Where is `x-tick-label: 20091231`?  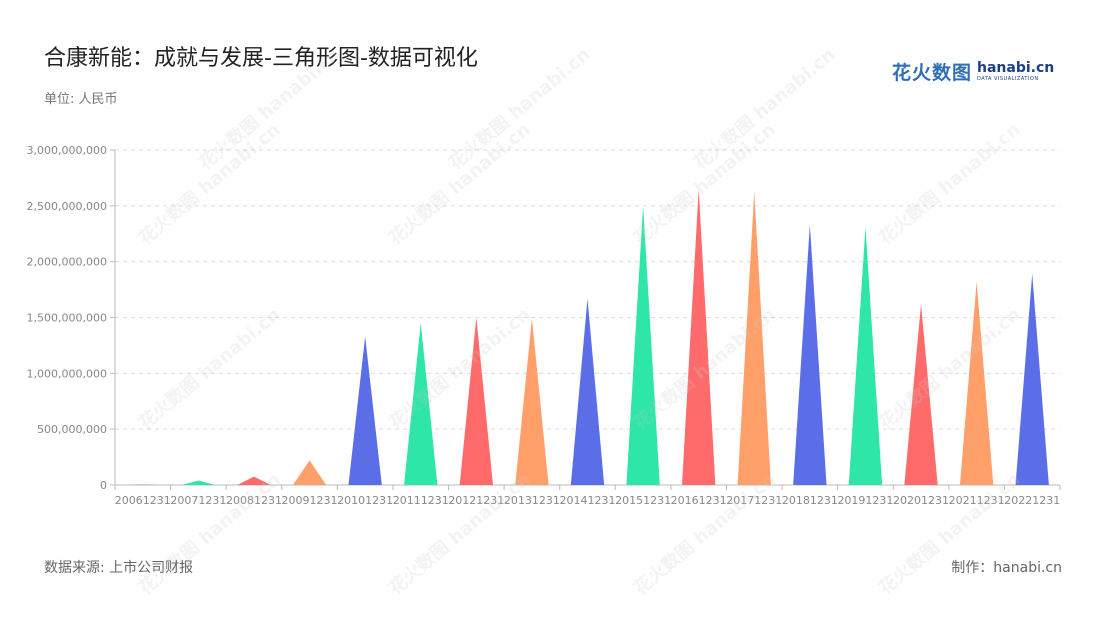 x-tick-label: 20091231 is located at coordinates (310, 500).